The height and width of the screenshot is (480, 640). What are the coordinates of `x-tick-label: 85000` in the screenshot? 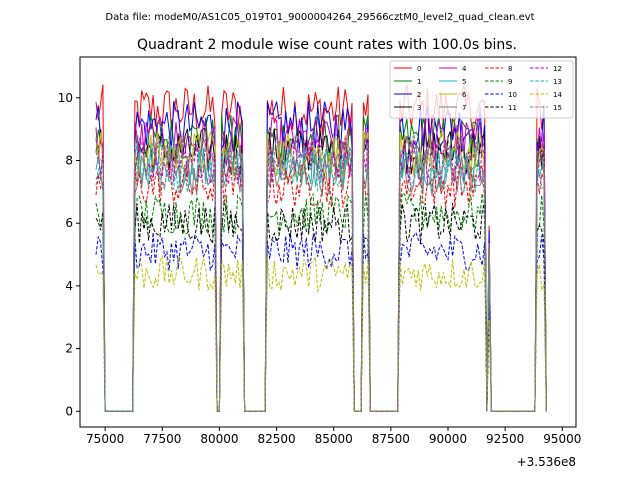 It's located at (334, 439).